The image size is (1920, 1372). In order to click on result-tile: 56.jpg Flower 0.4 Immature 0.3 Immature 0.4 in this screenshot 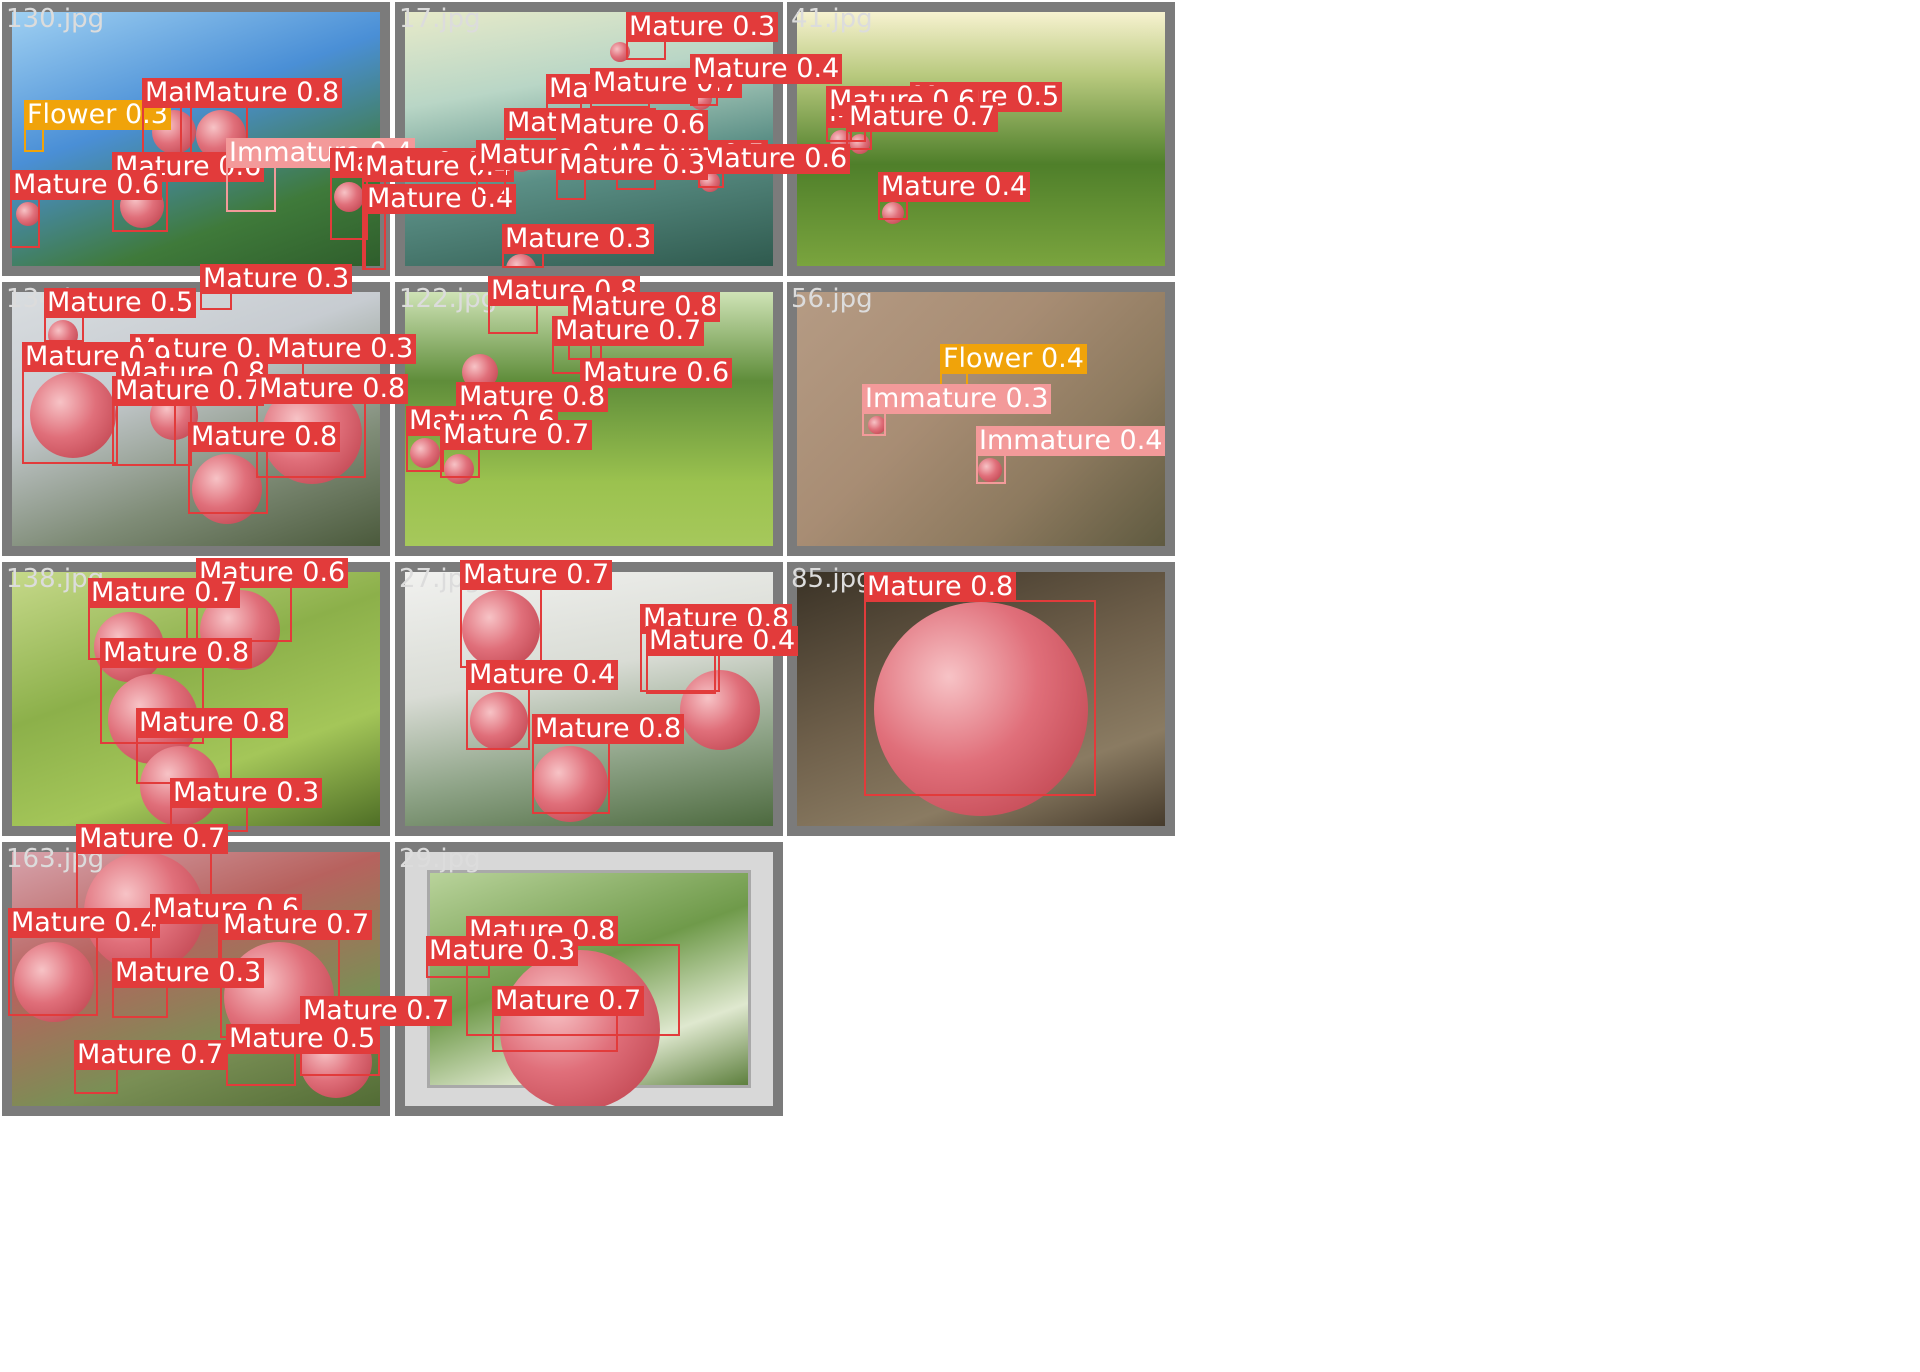, I will do `click(981, 419)`.